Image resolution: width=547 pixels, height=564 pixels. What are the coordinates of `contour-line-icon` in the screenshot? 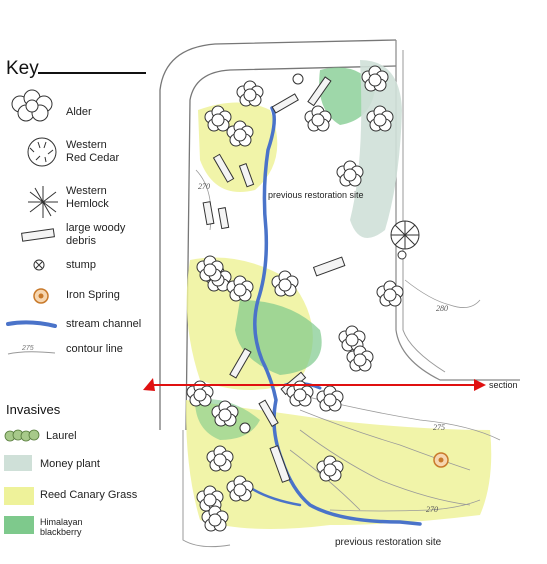 It's located at (31, 353).